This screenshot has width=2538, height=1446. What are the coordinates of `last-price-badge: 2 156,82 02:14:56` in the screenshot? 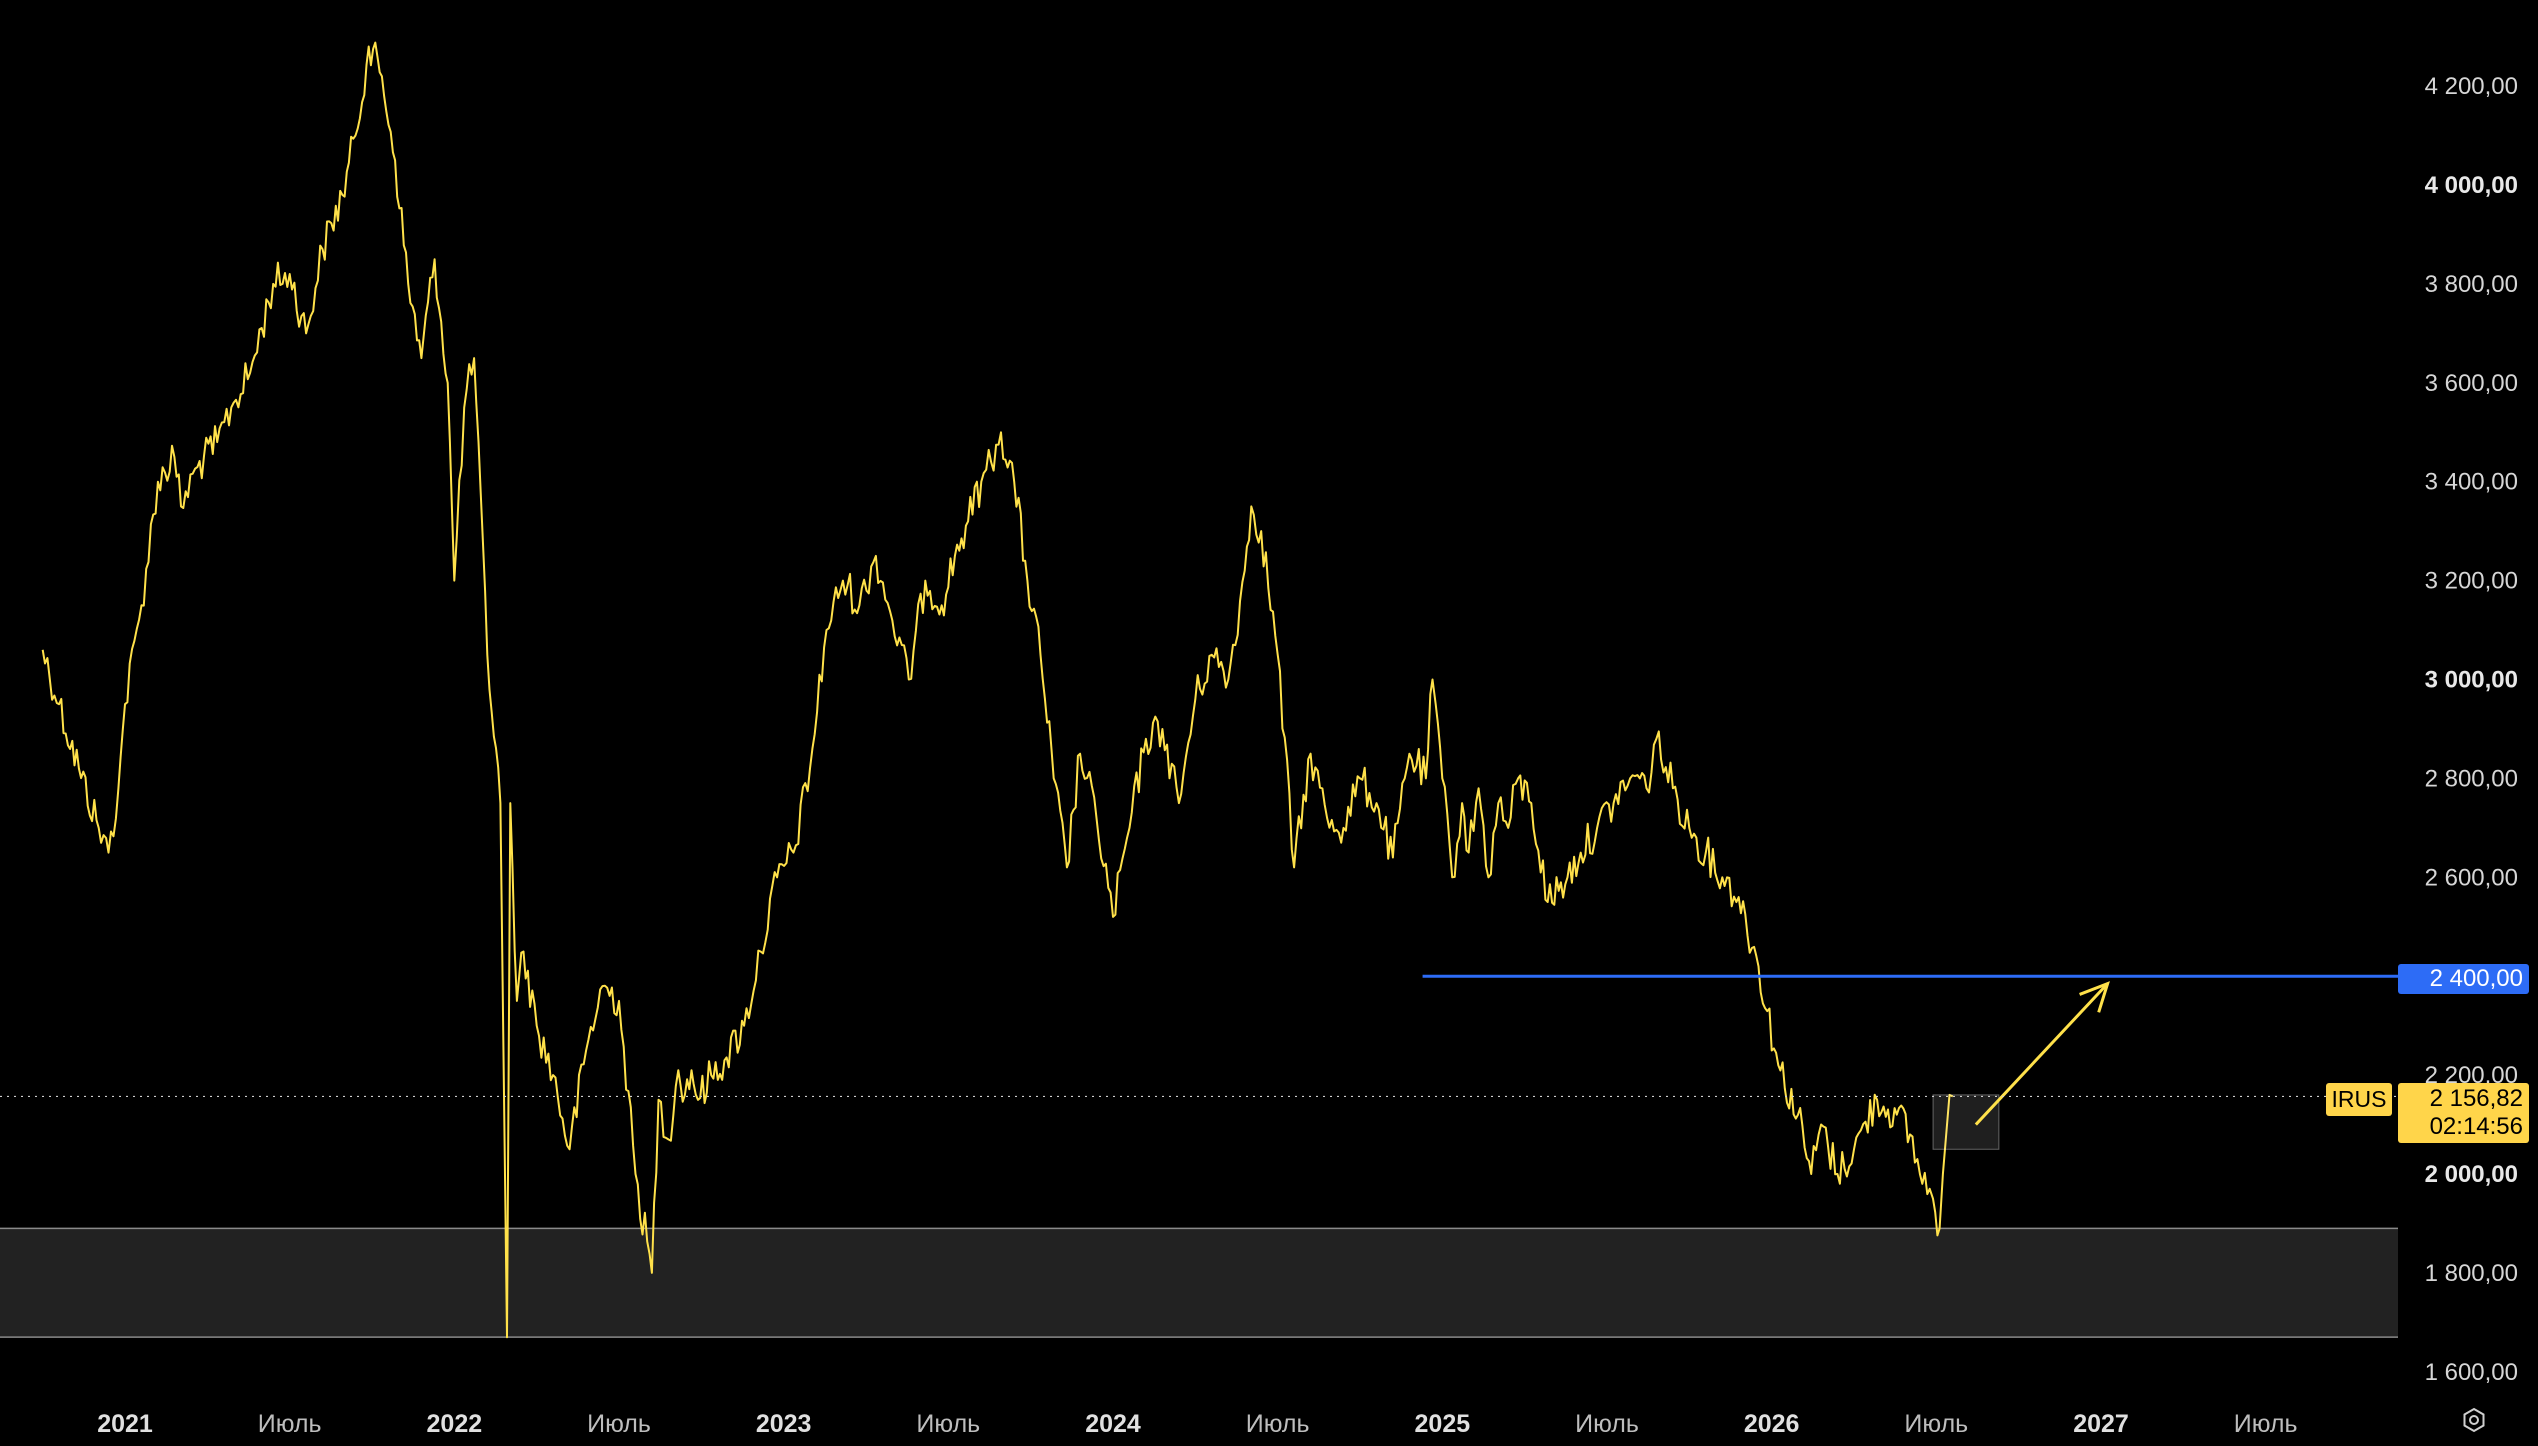 It's located at (2463, 1113).